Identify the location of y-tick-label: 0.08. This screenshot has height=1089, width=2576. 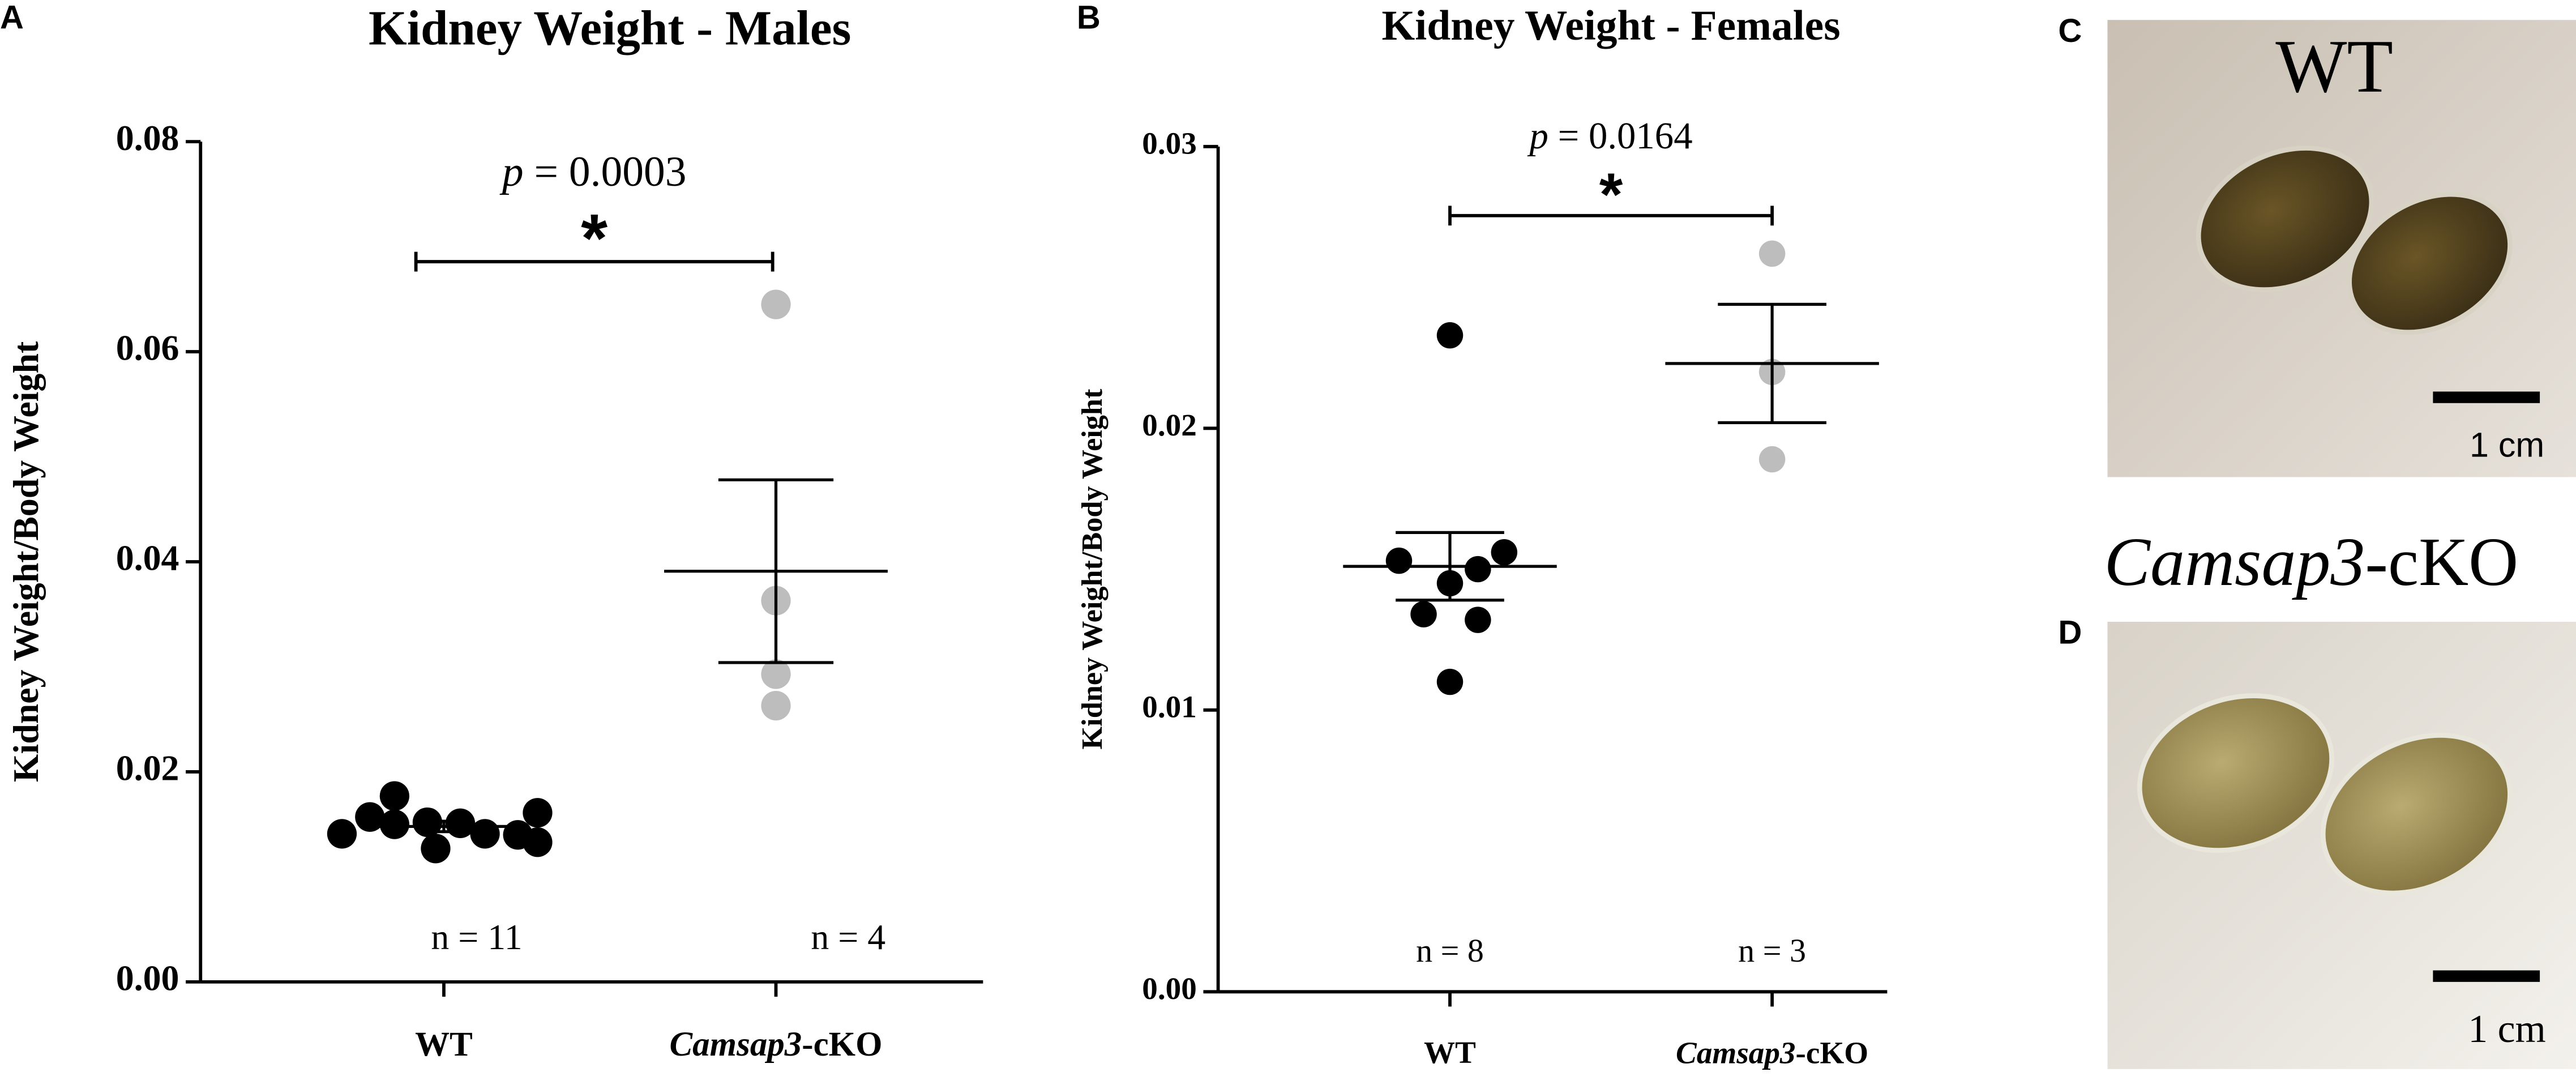
(147, 138).